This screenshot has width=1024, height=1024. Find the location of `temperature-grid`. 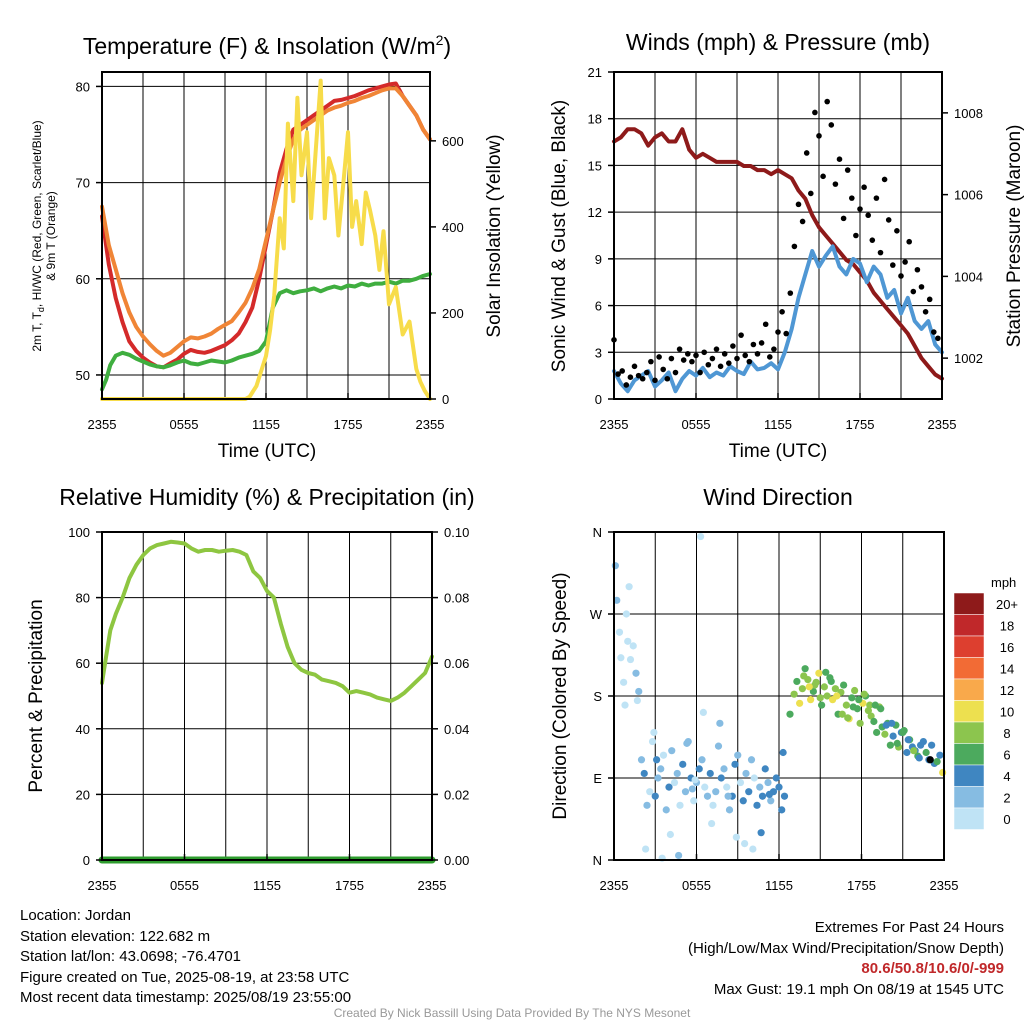

temperature-grid is located at coordinates (266, 235).